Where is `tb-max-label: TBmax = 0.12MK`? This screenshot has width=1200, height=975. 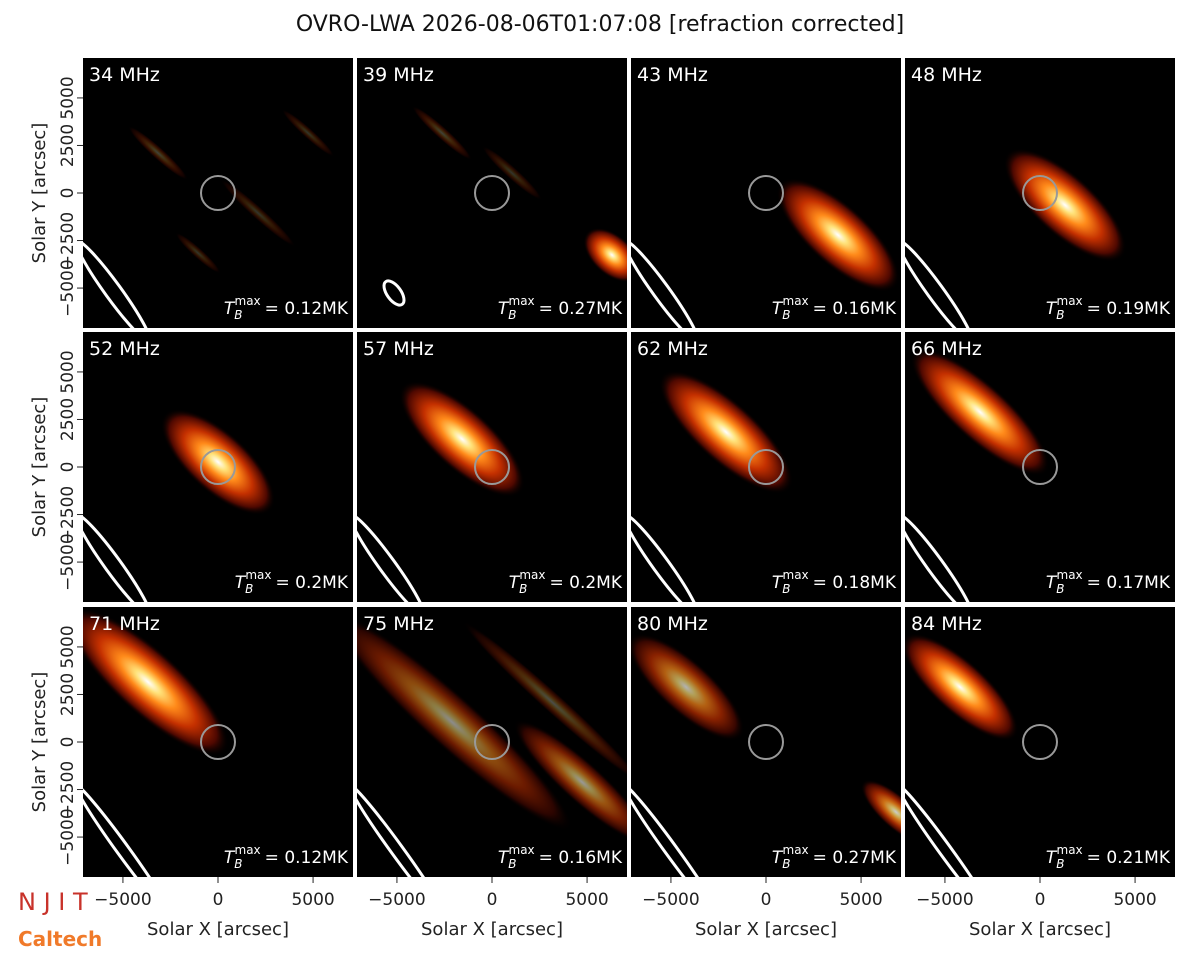
tb-max-label: TBmax = 0.12MK is located at coordinates (286, 308).